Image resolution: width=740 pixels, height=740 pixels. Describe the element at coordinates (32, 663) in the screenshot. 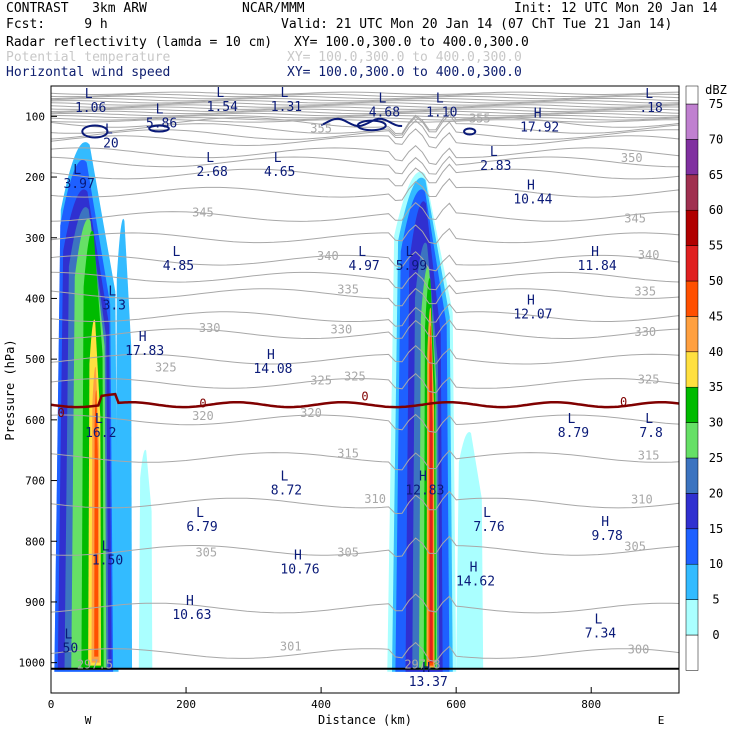

I see `y-tick-label: 1000` at that location.